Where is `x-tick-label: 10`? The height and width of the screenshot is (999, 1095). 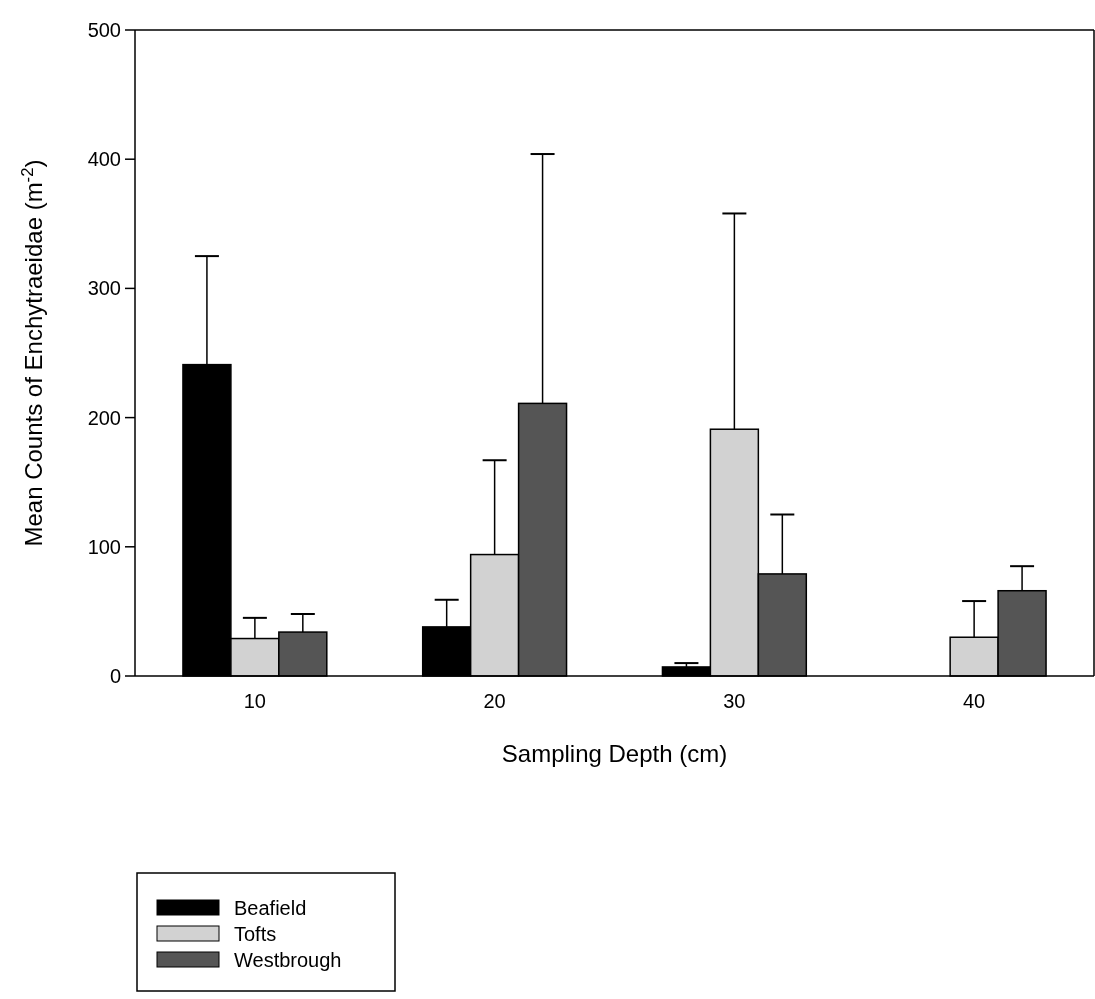 x-tick-label: 10 is located at coordinates (254, 701).